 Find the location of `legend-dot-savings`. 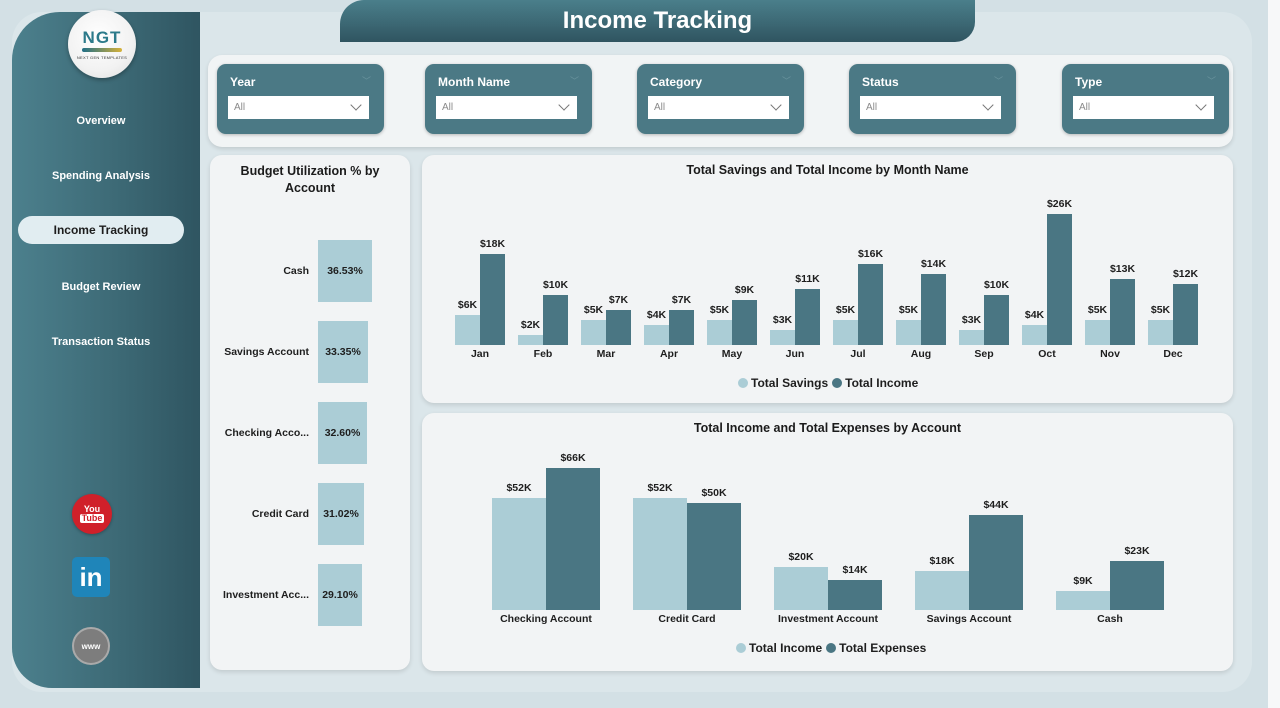

legend-dot-savings is located at coordinates (743, 383).